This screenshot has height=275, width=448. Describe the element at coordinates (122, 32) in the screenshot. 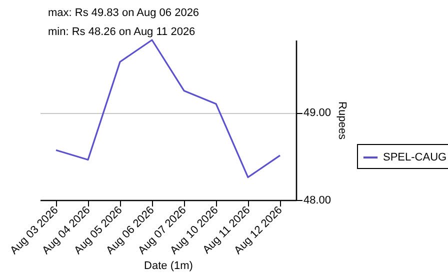

I see `text: min: Rs 48.26 on Aug 11 2026` at that location.